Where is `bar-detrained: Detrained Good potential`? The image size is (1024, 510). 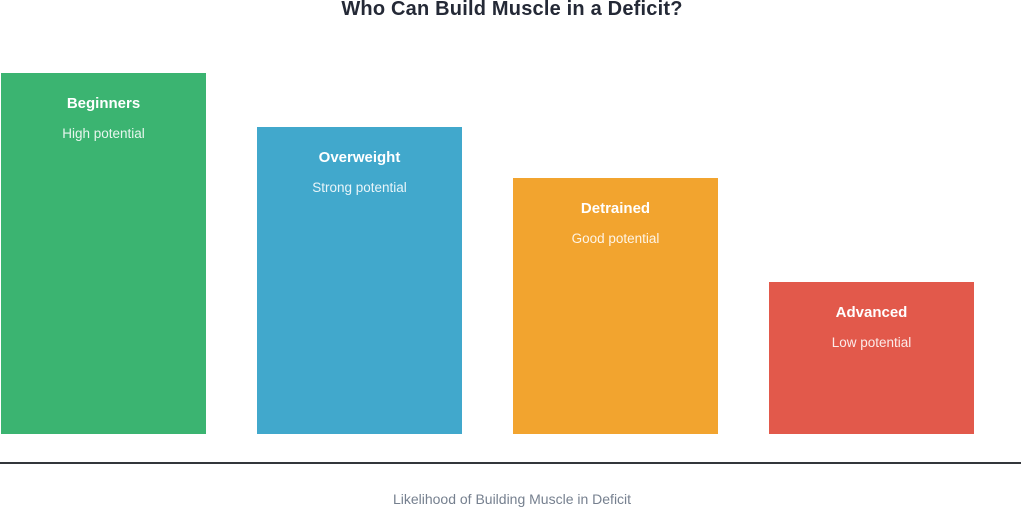 bar-detrained: Detrained Good potential is located at coordinates (615, 306).